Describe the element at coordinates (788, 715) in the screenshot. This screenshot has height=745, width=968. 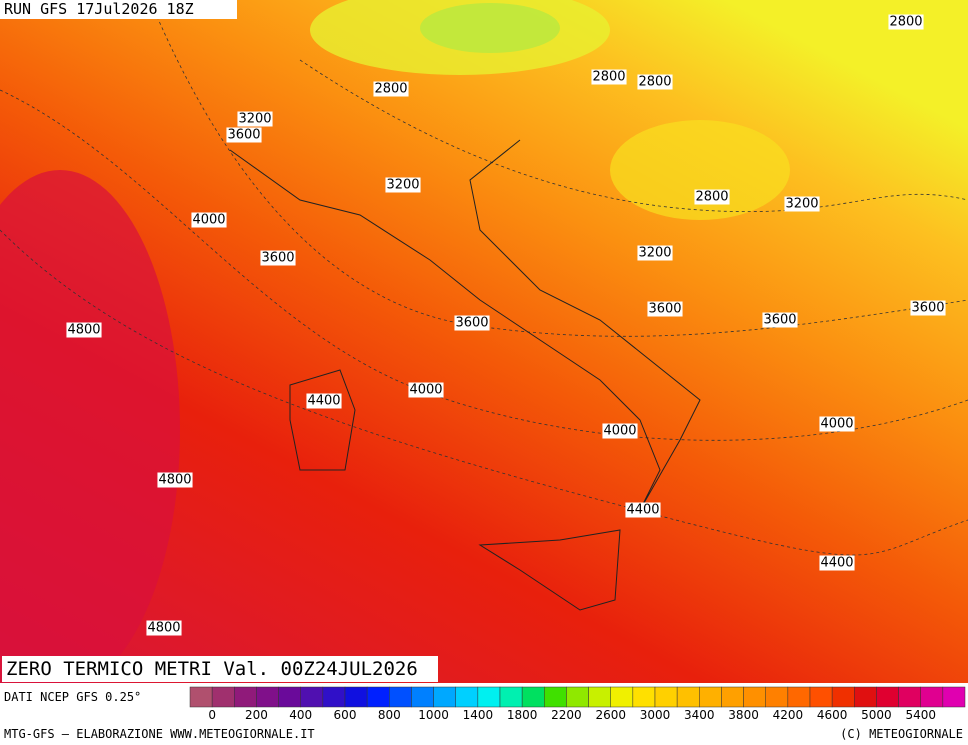
I see `colorbar-label: 4200` at that location.